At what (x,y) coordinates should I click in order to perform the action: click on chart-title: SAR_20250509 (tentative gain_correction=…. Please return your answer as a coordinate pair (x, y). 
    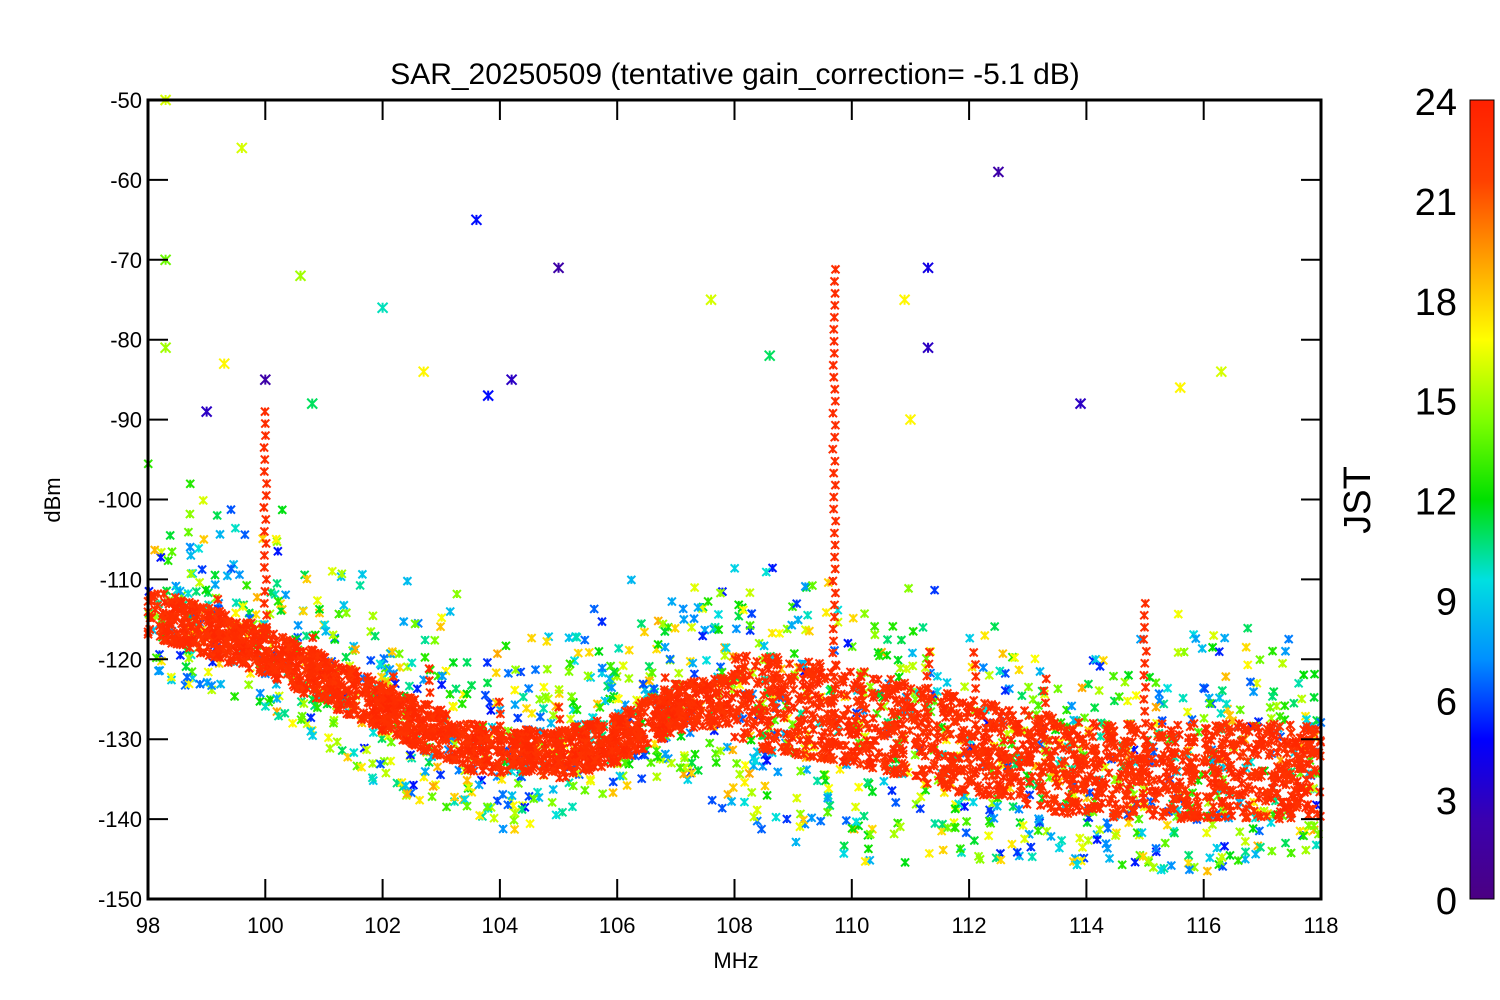
    Looking at the image, I should click on (735, 74).